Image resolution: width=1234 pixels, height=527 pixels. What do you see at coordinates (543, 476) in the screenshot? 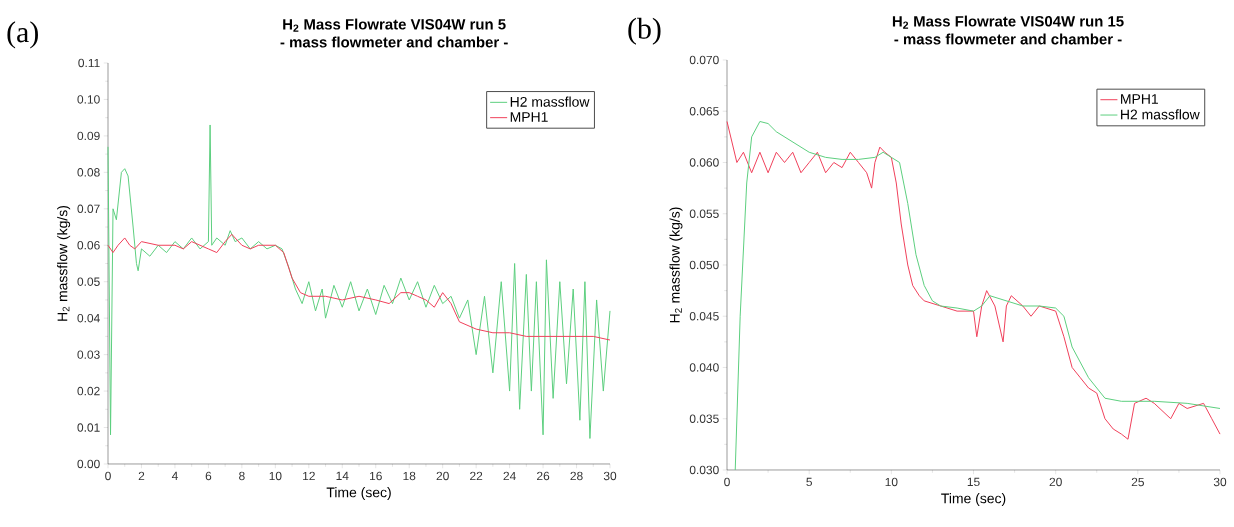
I see `x-tick-label: 26` at bounding box center [543, 476].